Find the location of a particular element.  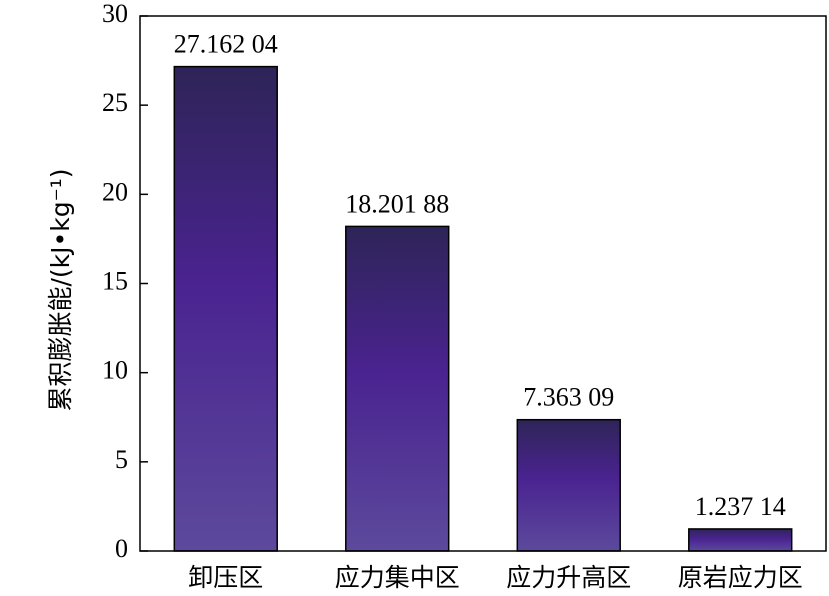

y-axis-label: 累积膨胀能/(kJ•kg⁻¹) is located at coordinates (60, 289).